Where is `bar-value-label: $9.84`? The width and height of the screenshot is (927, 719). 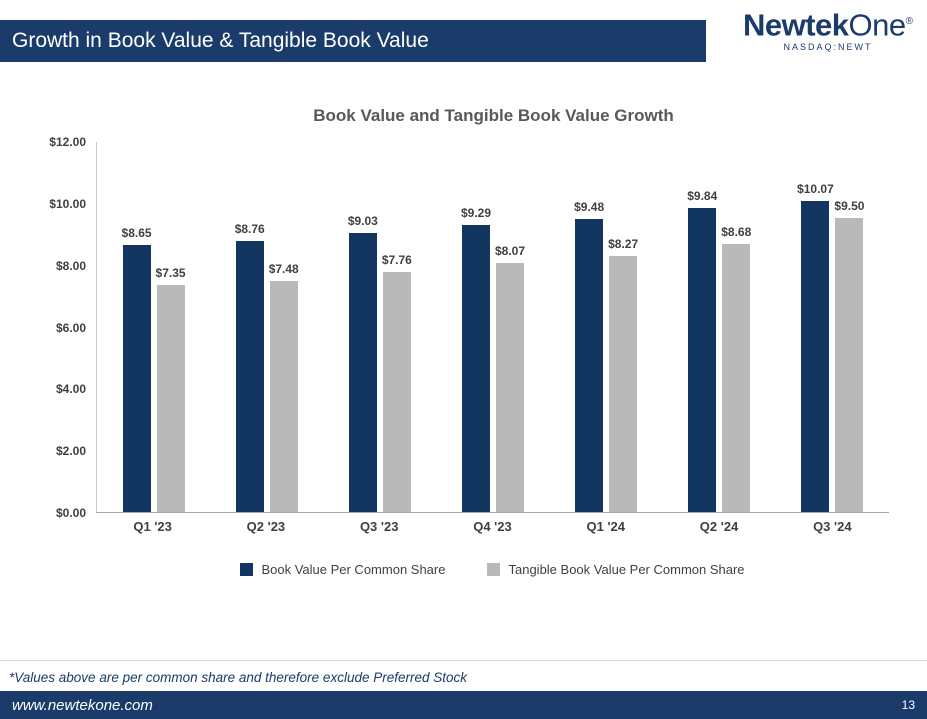
bar-value-label: $9.84 is located at coordinates (702, 195).